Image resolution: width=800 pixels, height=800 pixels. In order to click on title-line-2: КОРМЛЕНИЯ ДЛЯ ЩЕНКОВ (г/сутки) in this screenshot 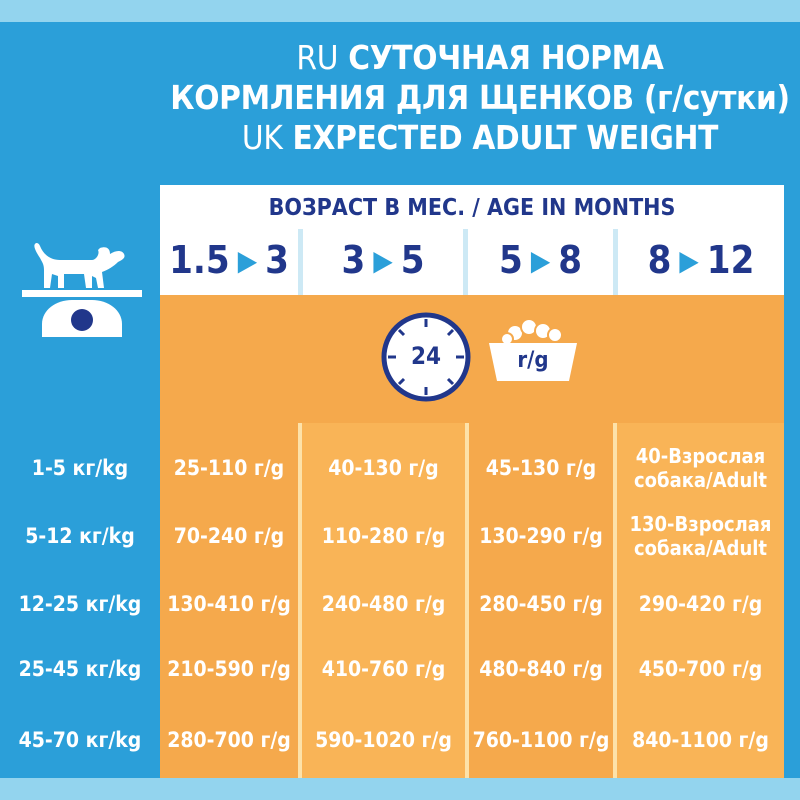, I will do `click(480, 97)`.